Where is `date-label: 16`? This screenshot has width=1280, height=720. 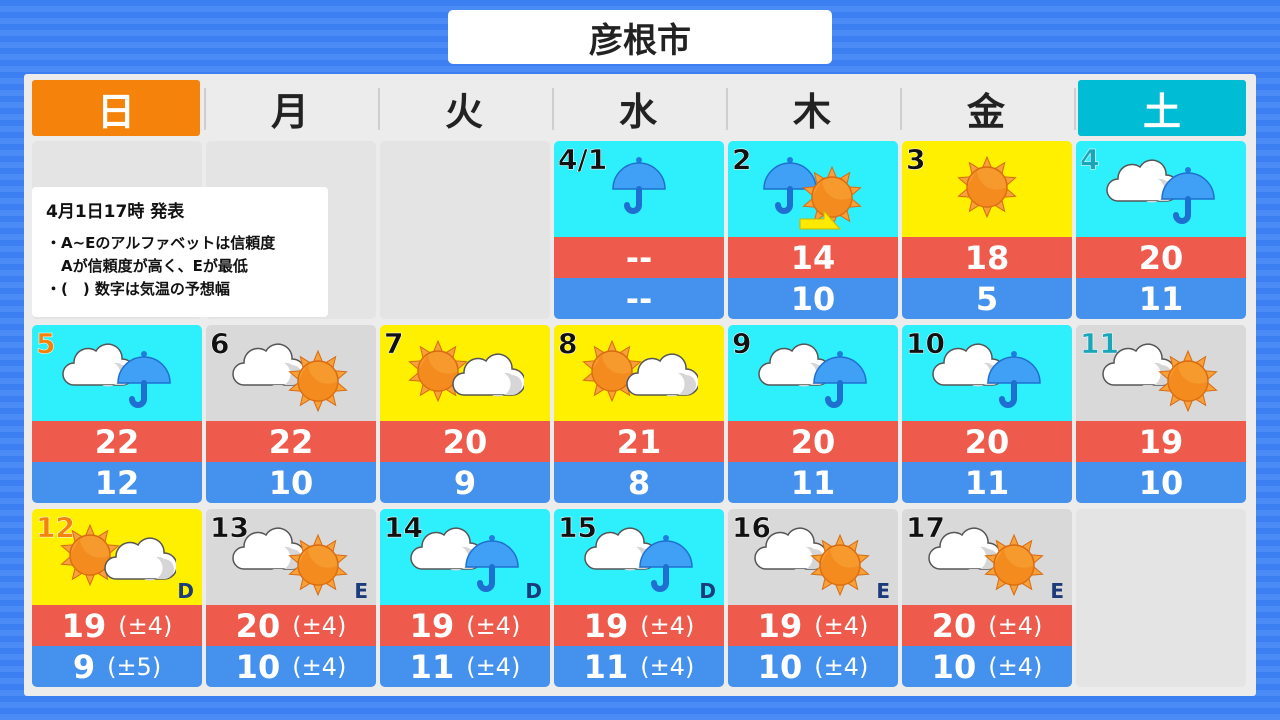 date-label: 16 is located at coordinates (751, 528).